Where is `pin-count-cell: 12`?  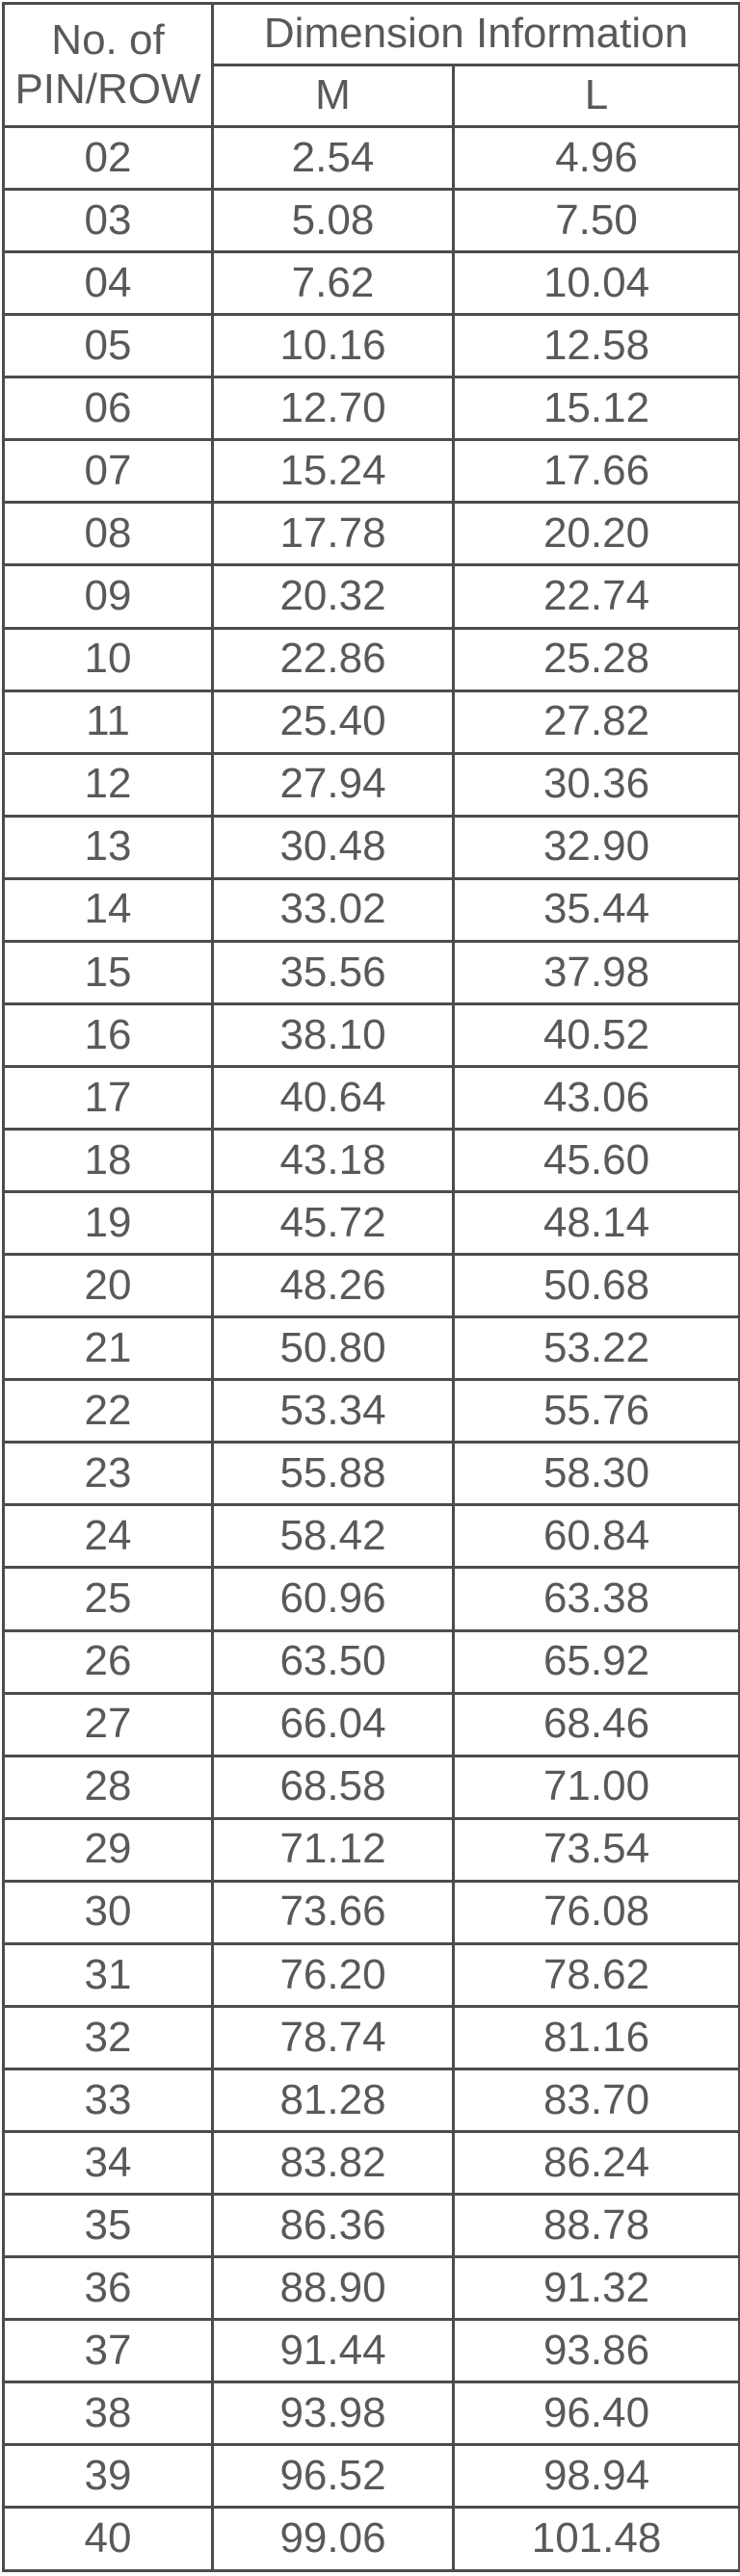 pin-count-cell: 12 is located at coordinates (108, 784).